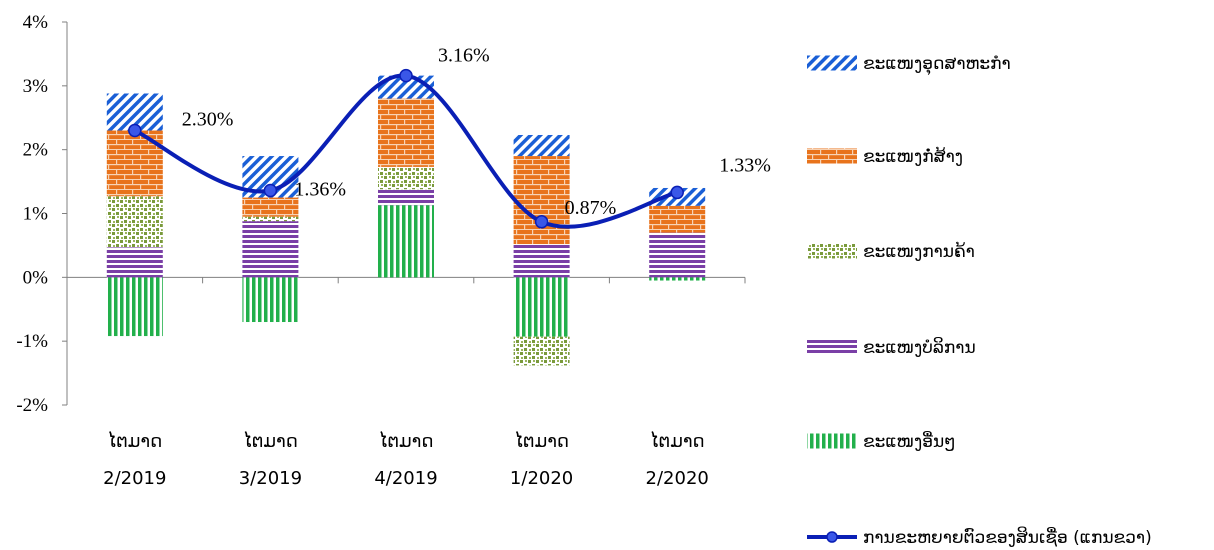 This screenshot has height=550, width=1214. Describe the element at coordinates (270, 478) in the screenshot. I see `x-category-label-year: 3/2019` at that location.